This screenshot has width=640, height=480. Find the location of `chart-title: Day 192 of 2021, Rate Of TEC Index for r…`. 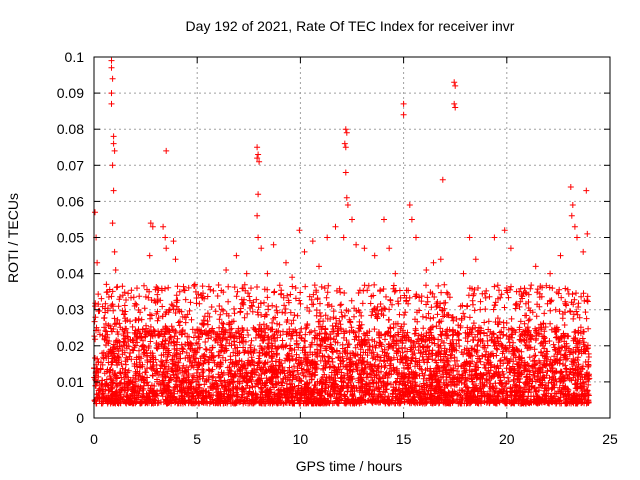

chart-title: Day 192 of 2021, Rate Of TEC Index for r… is located at coordinates (350, 26).